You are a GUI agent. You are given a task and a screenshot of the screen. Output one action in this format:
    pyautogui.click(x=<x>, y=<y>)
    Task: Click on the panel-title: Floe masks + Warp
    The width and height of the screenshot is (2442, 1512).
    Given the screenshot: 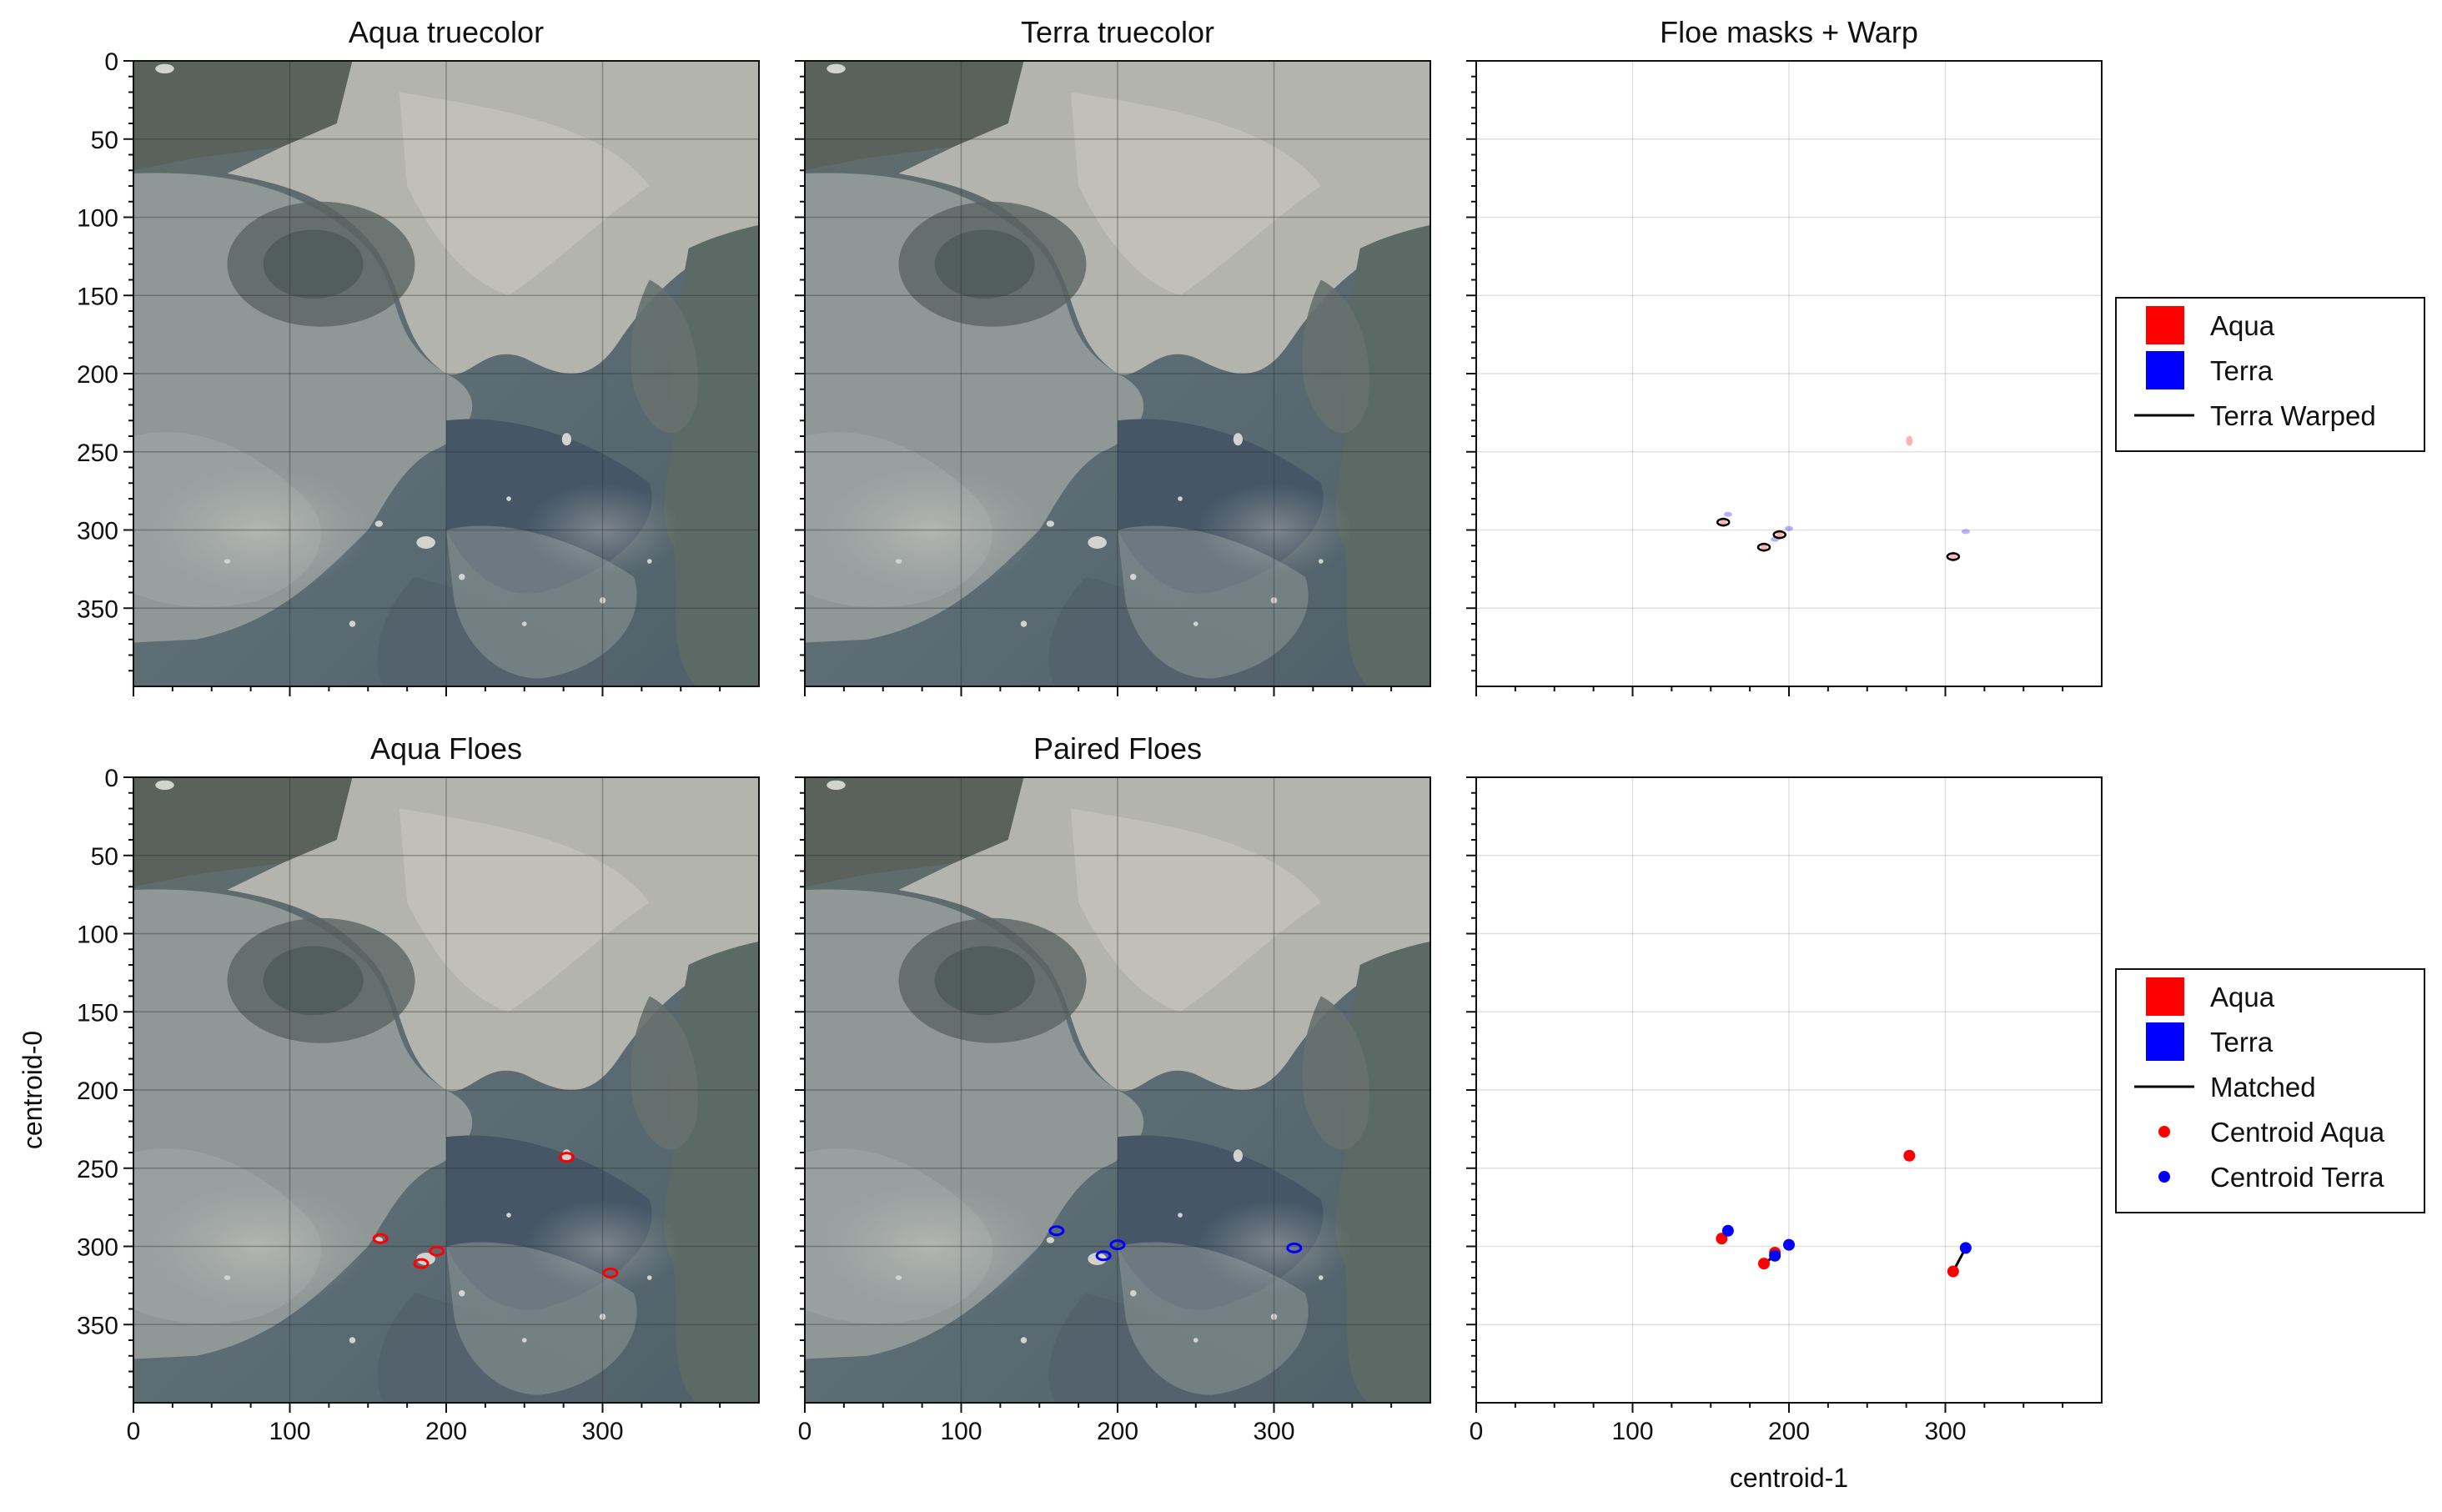 What is the action you would take?
    pyautogui.click(x=1789, y=32)
    